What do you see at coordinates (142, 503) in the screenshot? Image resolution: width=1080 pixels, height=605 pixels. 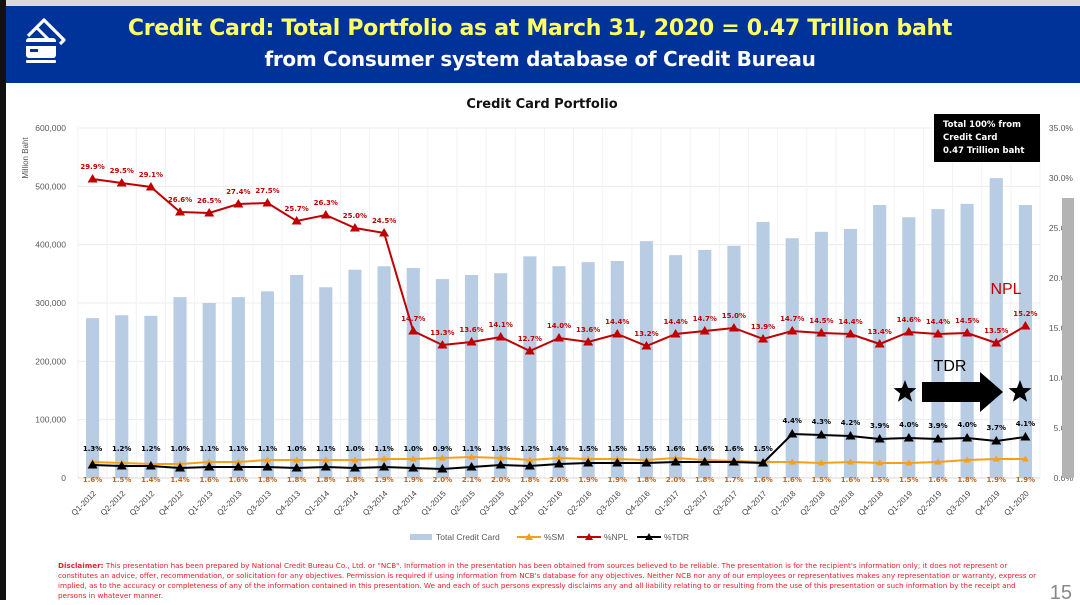 I see `x-tick-label: Q3-2012` at bounding box center [142, 503].